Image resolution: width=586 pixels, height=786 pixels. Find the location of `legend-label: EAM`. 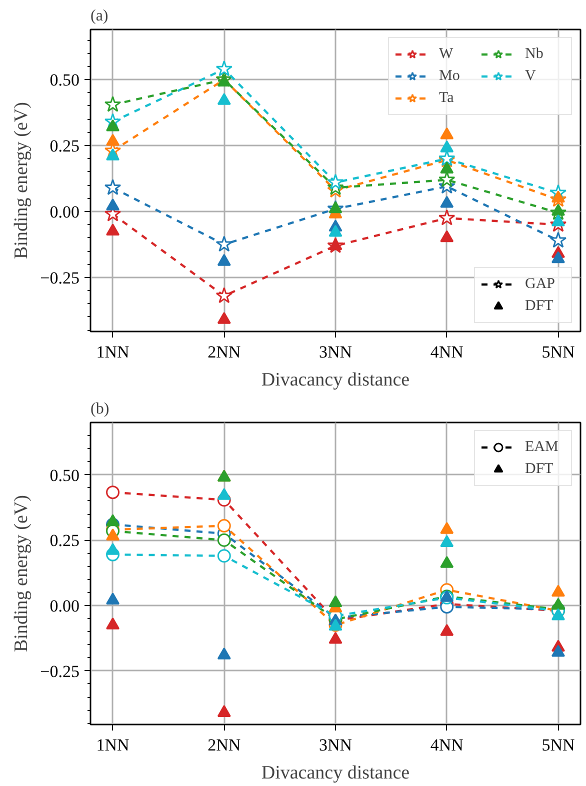

legend-label: EAM is located at coordinates (542, 447).